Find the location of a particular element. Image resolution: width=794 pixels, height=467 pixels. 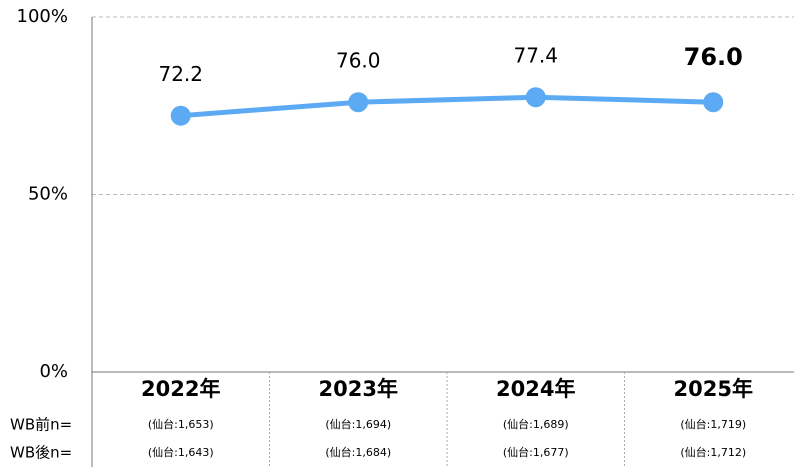

table-cell: (仙台:1,643) is located at coordinates (181, 452).